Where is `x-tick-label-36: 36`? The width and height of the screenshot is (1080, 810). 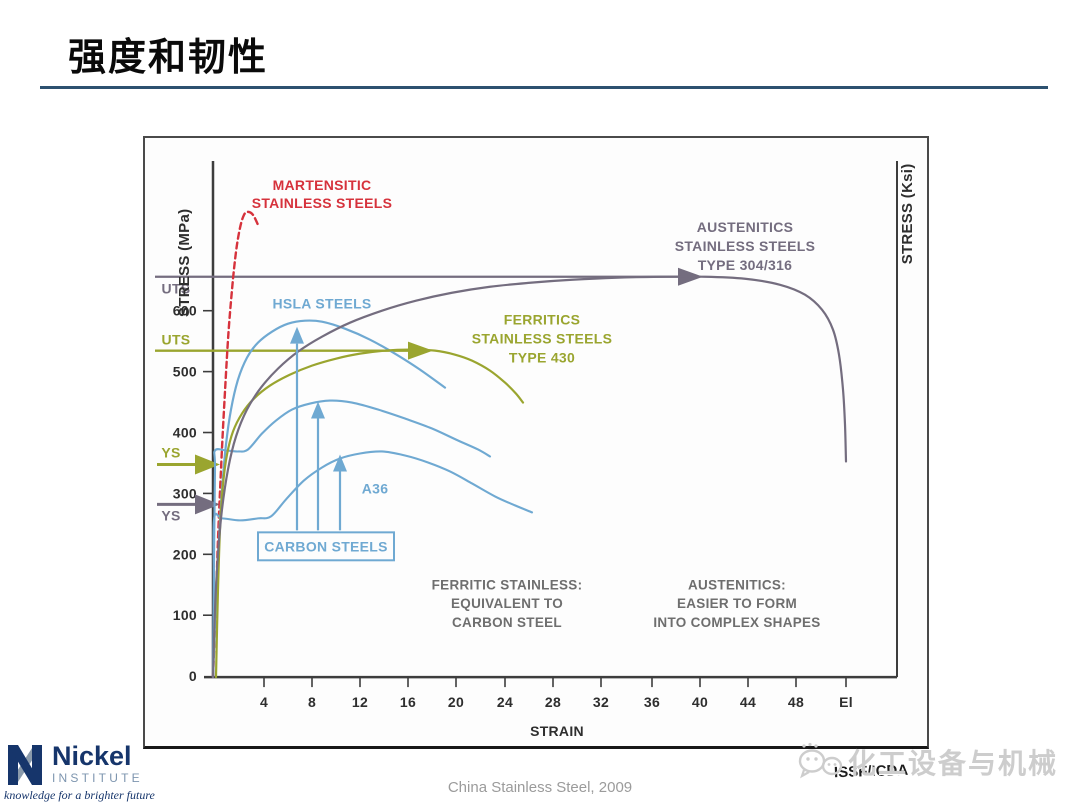
x-tick-label-36: 36 is located at coordinates (652, 702).